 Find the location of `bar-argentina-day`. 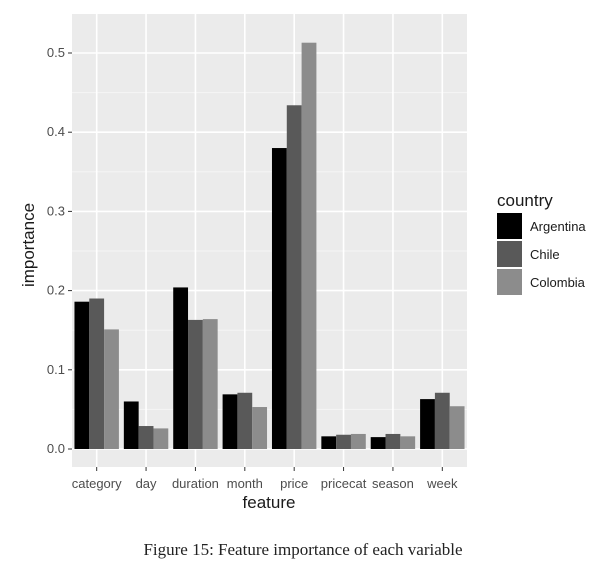

bar-argentina-day is located at coordinates (131, 425).